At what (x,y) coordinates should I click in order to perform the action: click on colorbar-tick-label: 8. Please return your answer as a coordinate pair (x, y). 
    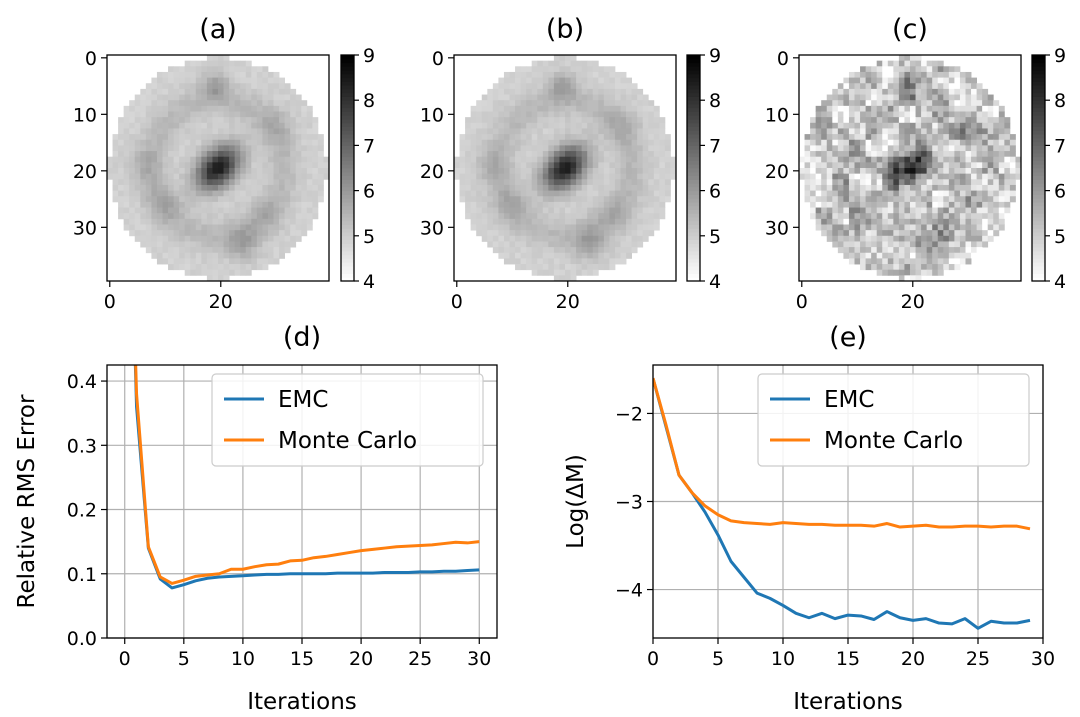
    Looking at the image, I should click on (1060, 101).